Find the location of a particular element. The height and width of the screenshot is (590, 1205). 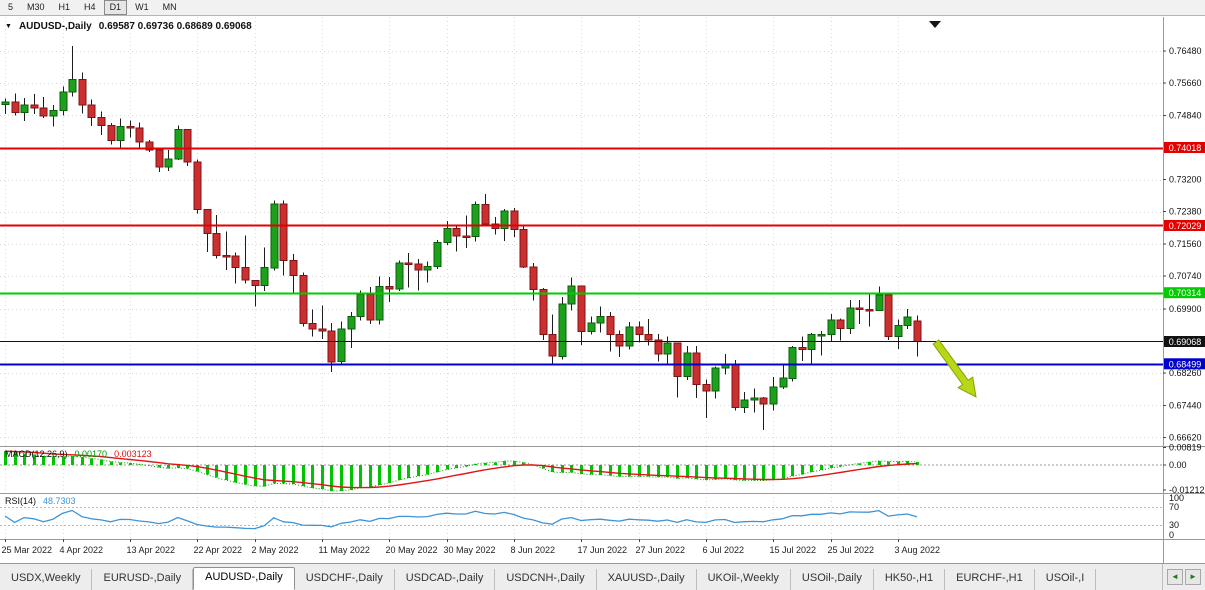

rsi-axis-label: 0 is located at coordinates (1171, 535).